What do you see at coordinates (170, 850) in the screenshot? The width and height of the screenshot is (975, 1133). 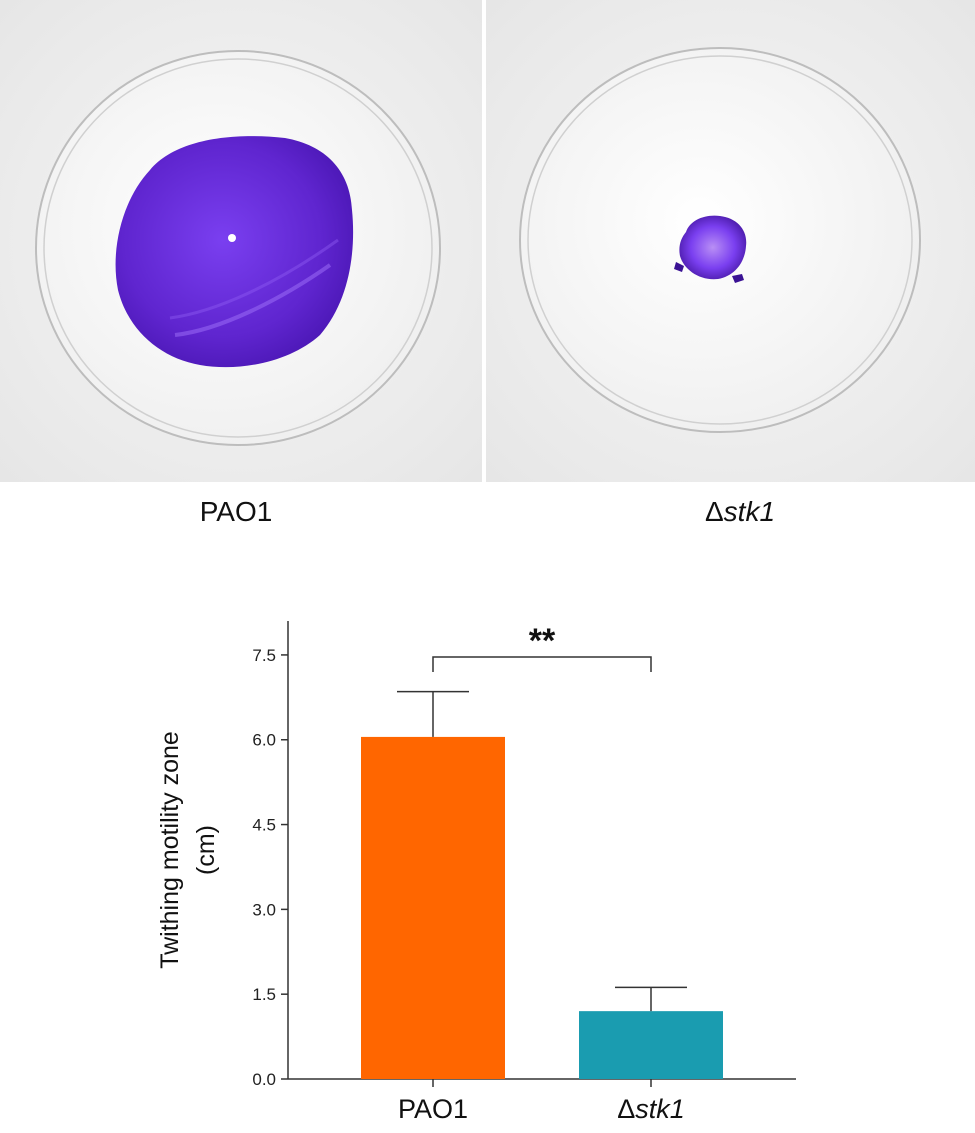 I see `y-axis-label-line1: Twithing motility zone` at bounding box center [170, 850].